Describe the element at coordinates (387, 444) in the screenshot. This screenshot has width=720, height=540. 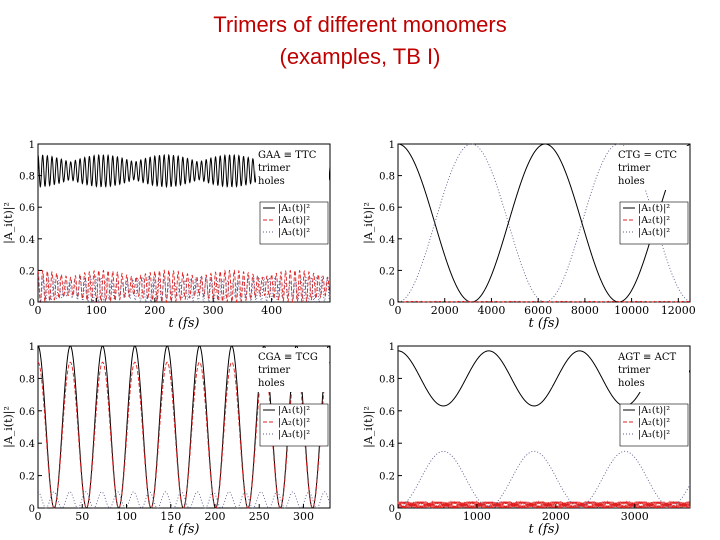
I see `y-tick-label-3-2: 0.4` at that location.